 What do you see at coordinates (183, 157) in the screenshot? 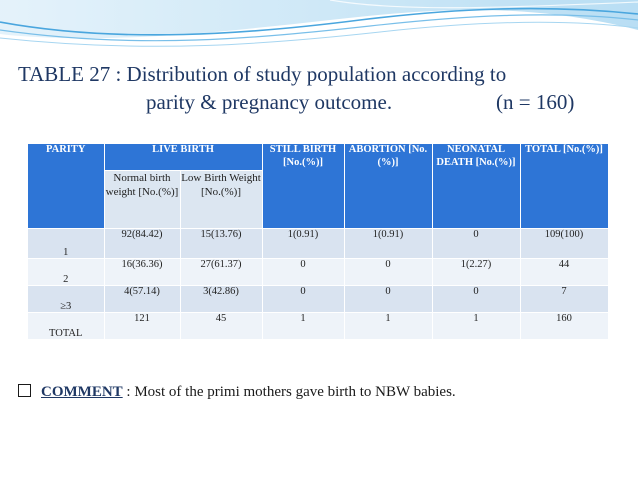
I see `header-live-birth: LIVE BIRTH` at bounding box center [183, 157].